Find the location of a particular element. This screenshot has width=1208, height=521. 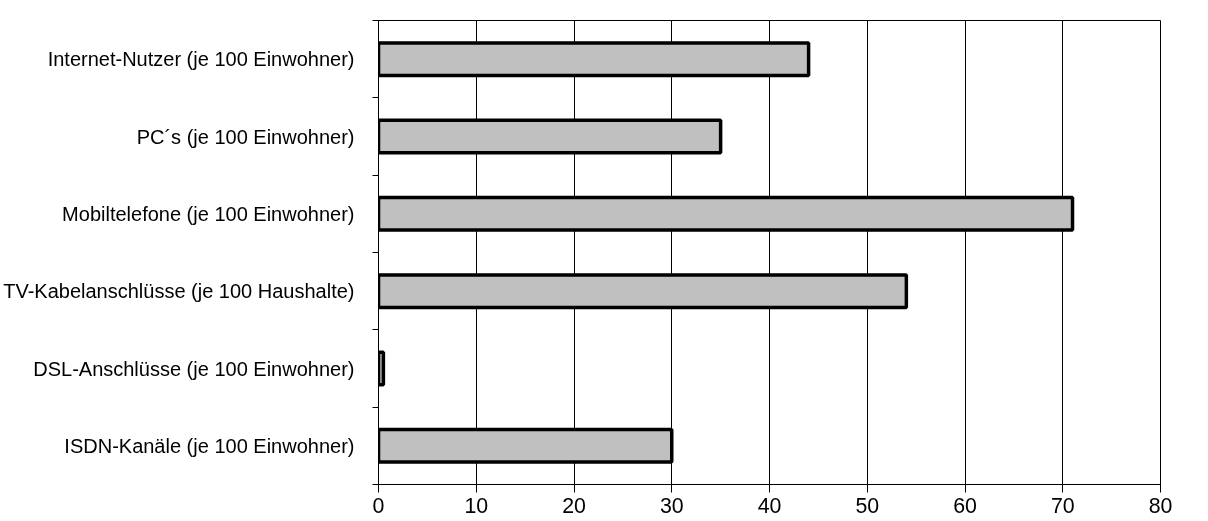

y-tick-label: ISDN-Kanäle (je 100 Einwohner) is located at coordinates (209, 445).